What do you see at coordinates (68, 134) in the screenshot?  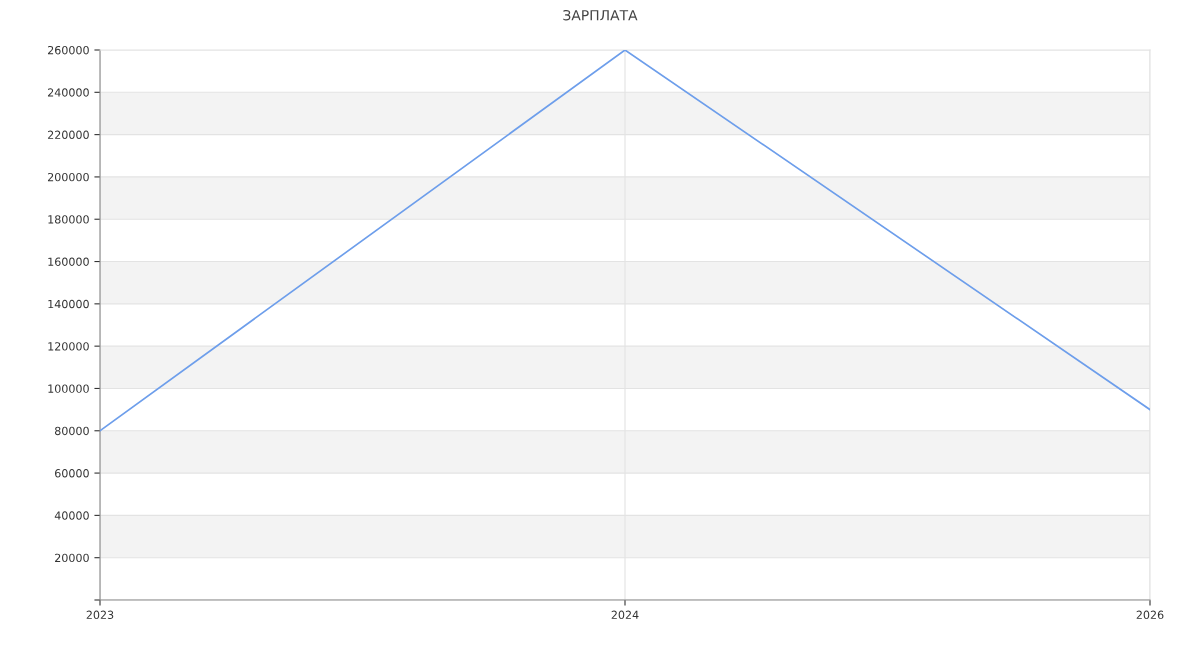 I see `y-tick-label: 220000` at bounding box center [68, 134].